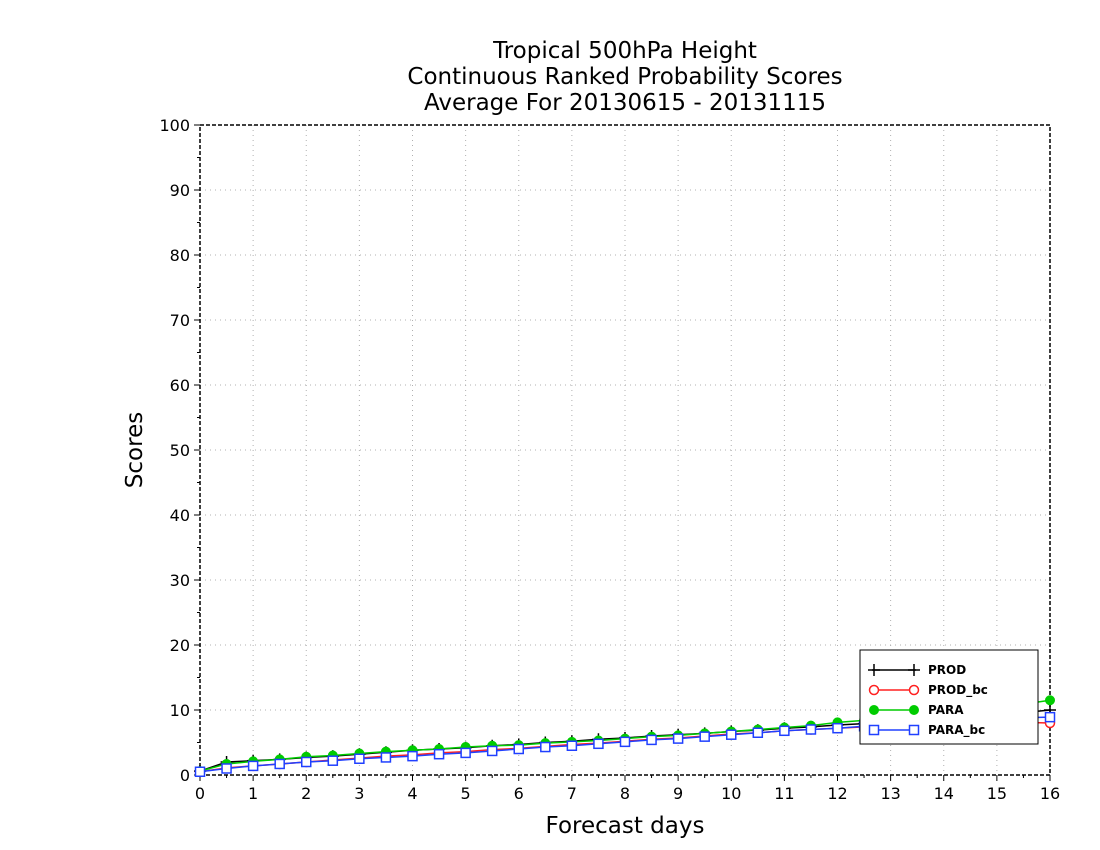 Image resolution: width=1100 pixels, height=850 pixels. Describe the element at coordinates (180, 710) in the screenshot. I see `y-tick-label: 10` at that location.